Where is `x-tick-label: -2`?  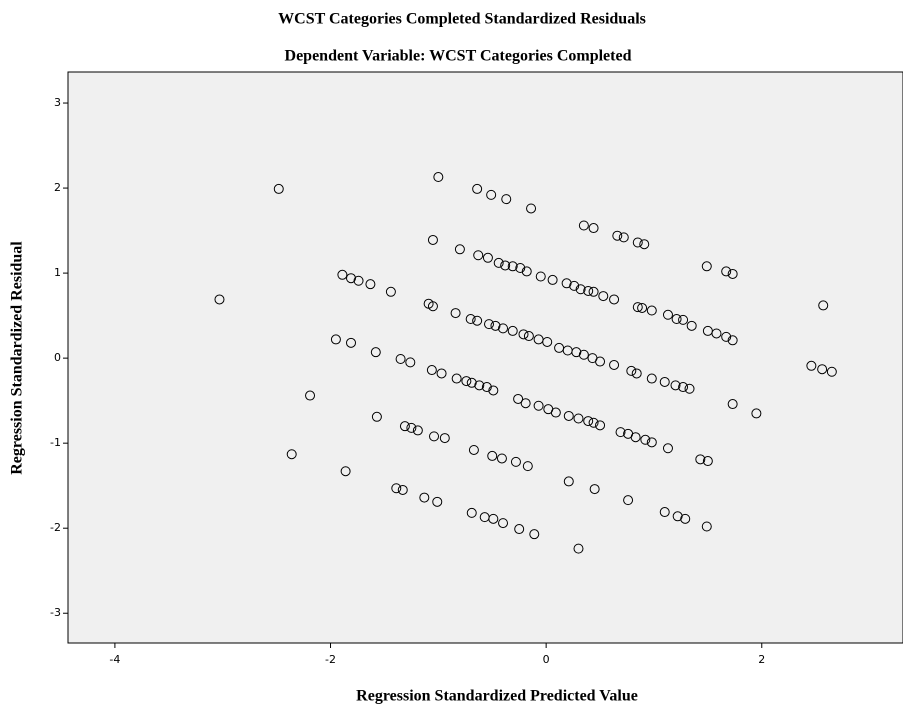
x-tick-label: -2 is located at coordinates (330, 659).